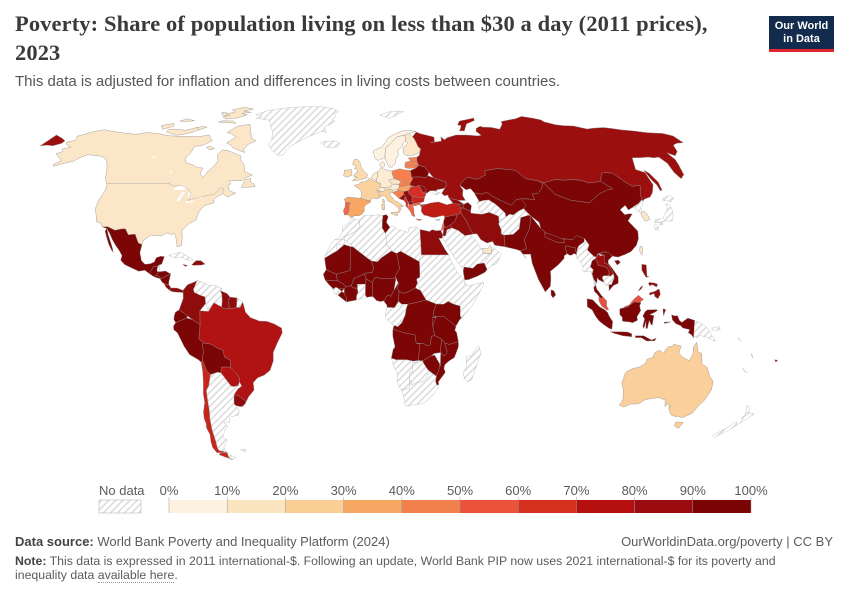  Describe the element at coordinates (518, 490) in the screenshot. I see `svg-text: 60%` at that location.